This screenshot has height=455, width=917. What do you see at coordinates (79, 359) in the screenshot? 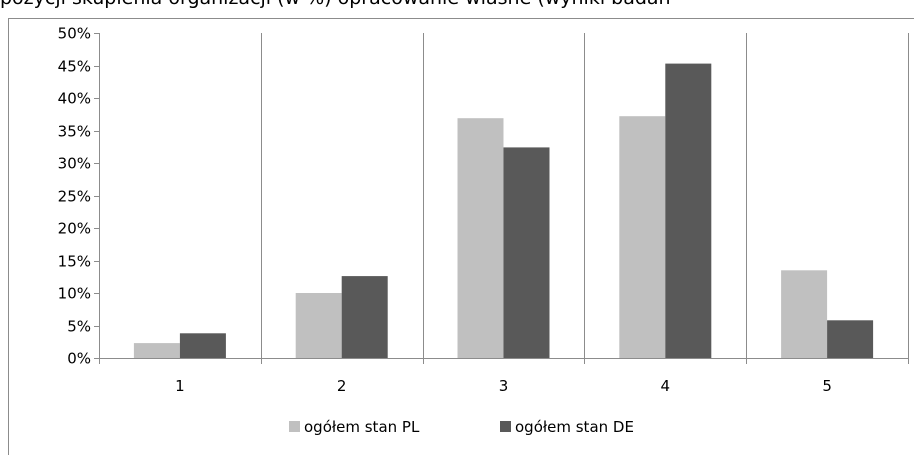
I see `y-tick-label: 0%` at bounding box center [79, 359].